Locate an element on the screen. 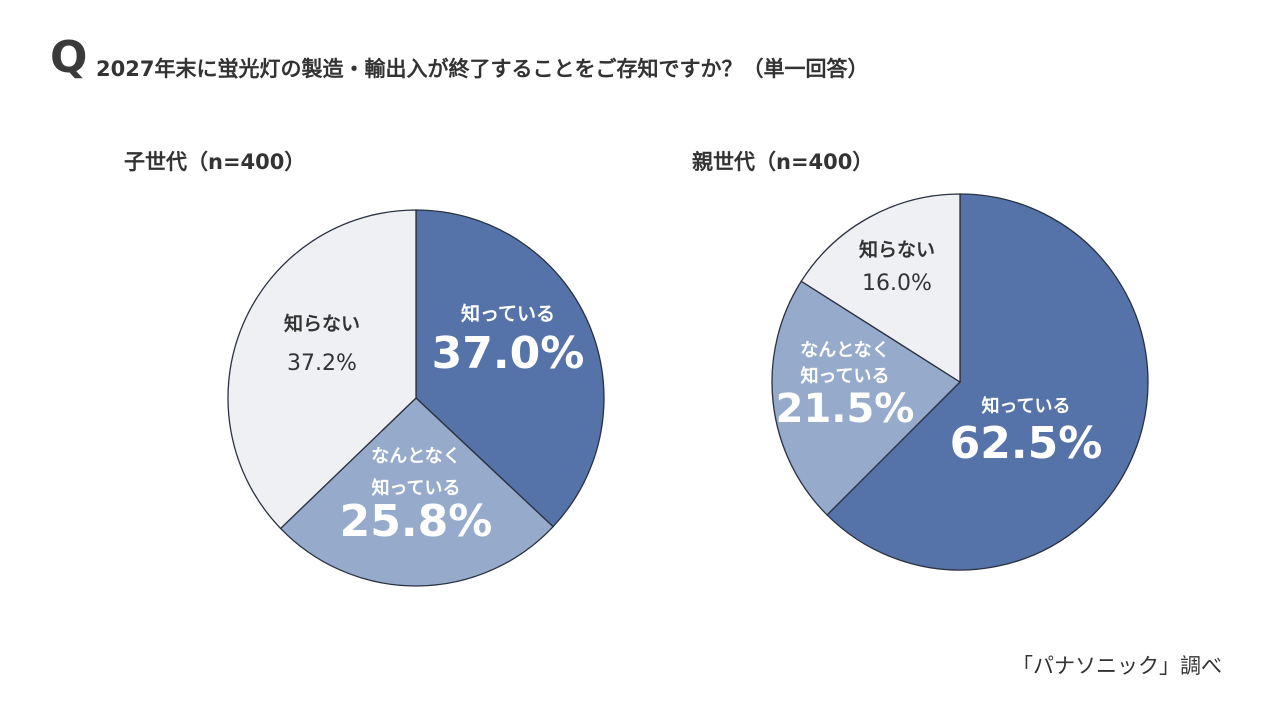 This screenshot has width=1280, height=720. slice-value-parent-know: 62.5% is located at coordinates (1026, 443).